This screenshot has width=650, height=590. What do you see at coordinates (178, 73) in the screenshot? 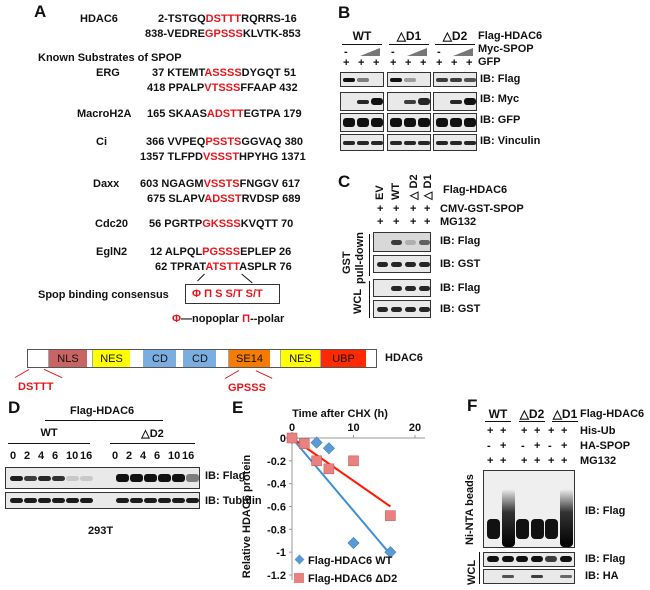
I see `sequence-part: 37 KTEMT` at bounding box center [178, 73].